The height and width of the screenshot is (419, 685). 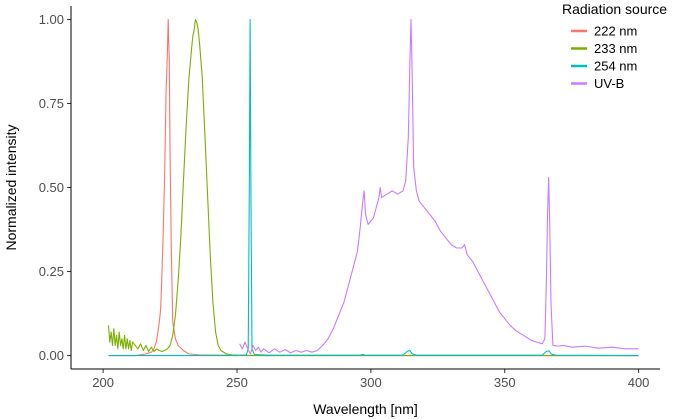 I want to click on legend-label: 233 nm, so click(x=615, y=48).